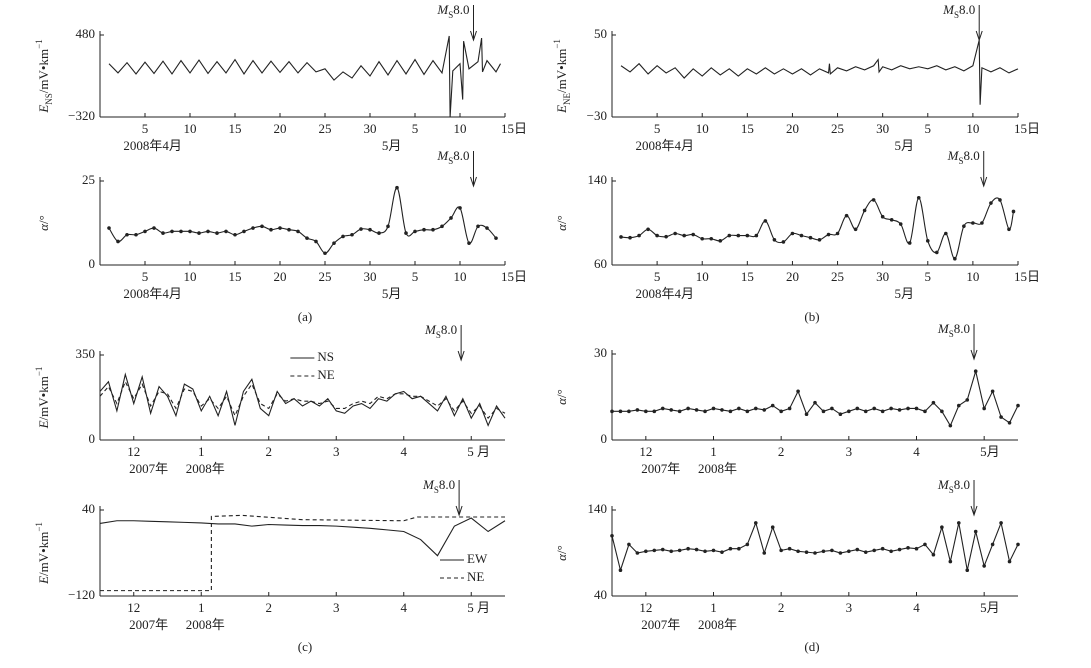  I want to click on x-tick-label: 30, so click(882, 128).